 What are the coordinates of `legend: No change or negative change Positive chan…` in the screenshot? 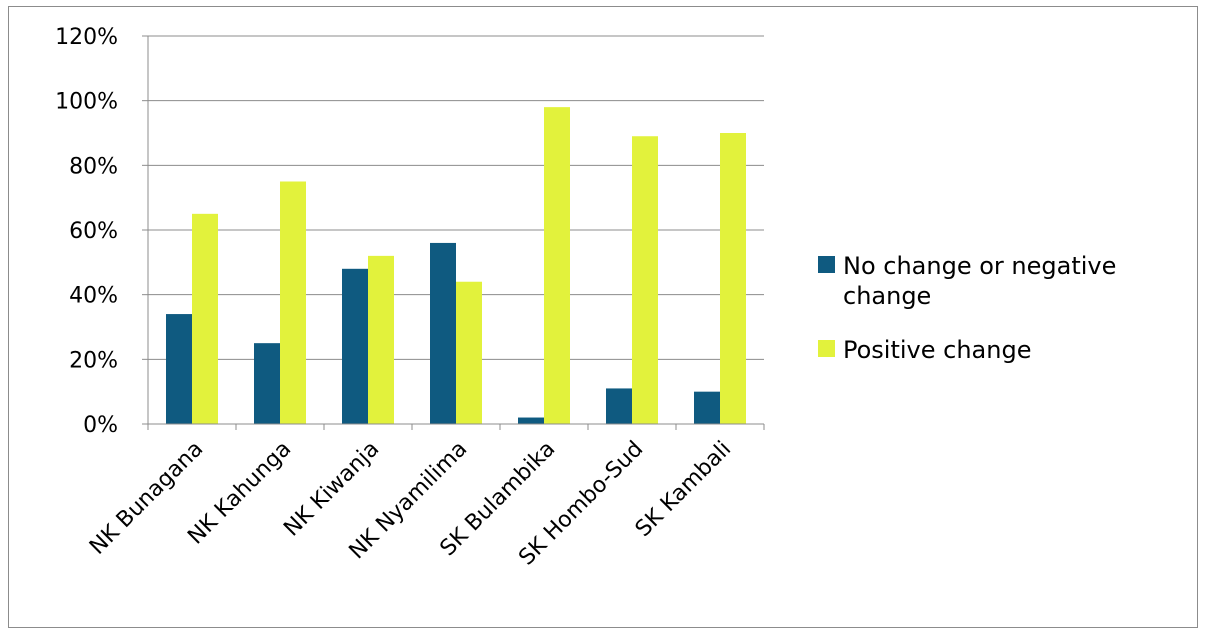 It's located at (967, 308).